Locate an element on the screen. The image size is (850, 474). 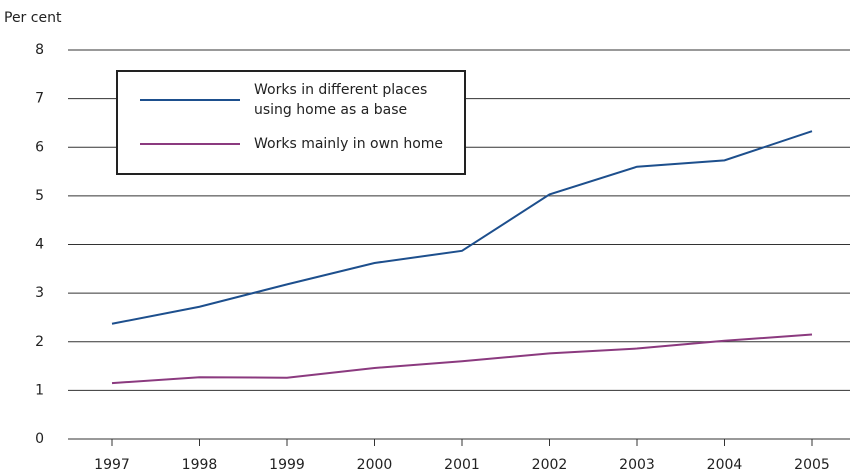
x-tick-label: 2000 is located at coordinates (375, 465).